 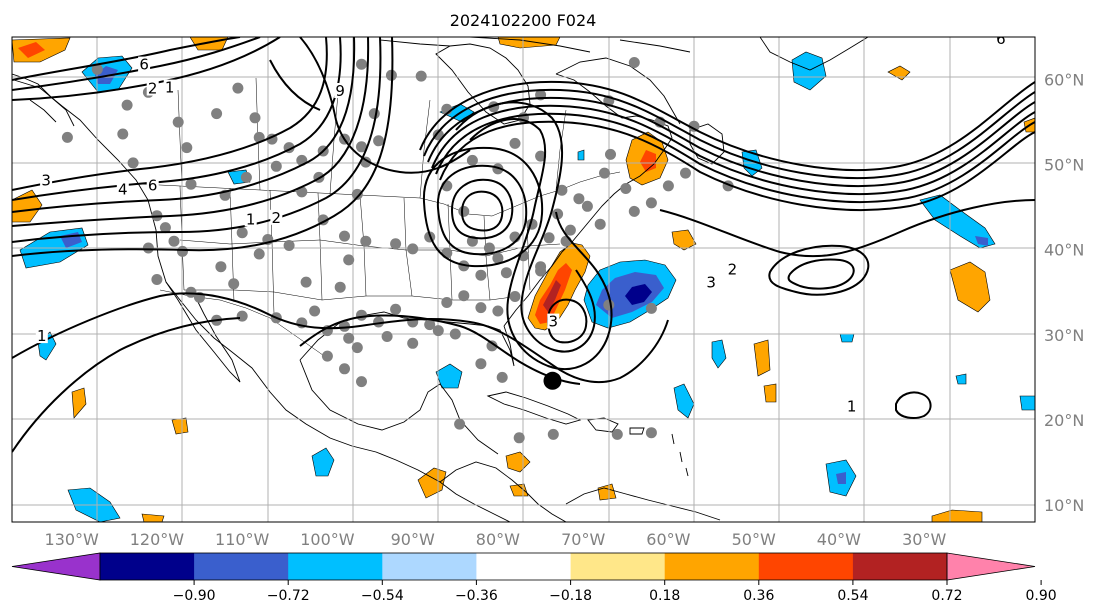 What do you see at coordinates (1064, 293) in the screenshot?
I see `latitude-labels: 60°N 50°N 40°N 30°N 20°N 10°N` at bounding box center [1064, 293].